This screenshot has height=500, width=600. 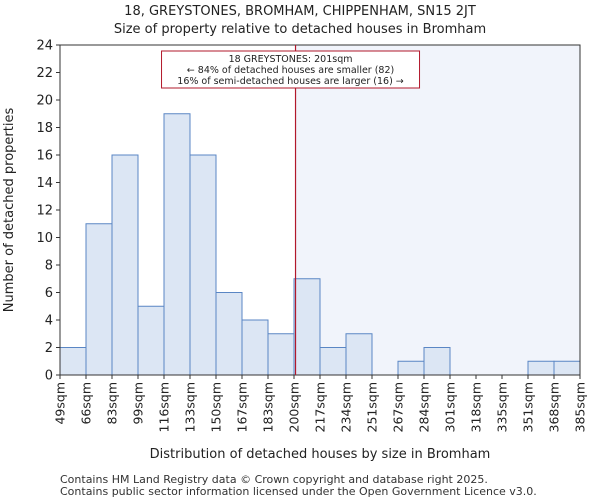 I want to click on y-tick-label: 16, so click(x=44, y=156).